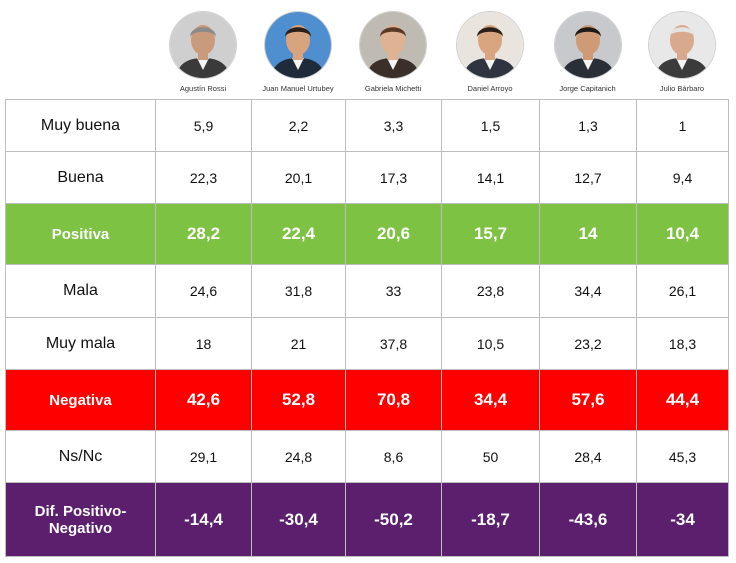 This screenshot has width=736, height=563. I want to click on table-cell: 50, so click(490, 456).